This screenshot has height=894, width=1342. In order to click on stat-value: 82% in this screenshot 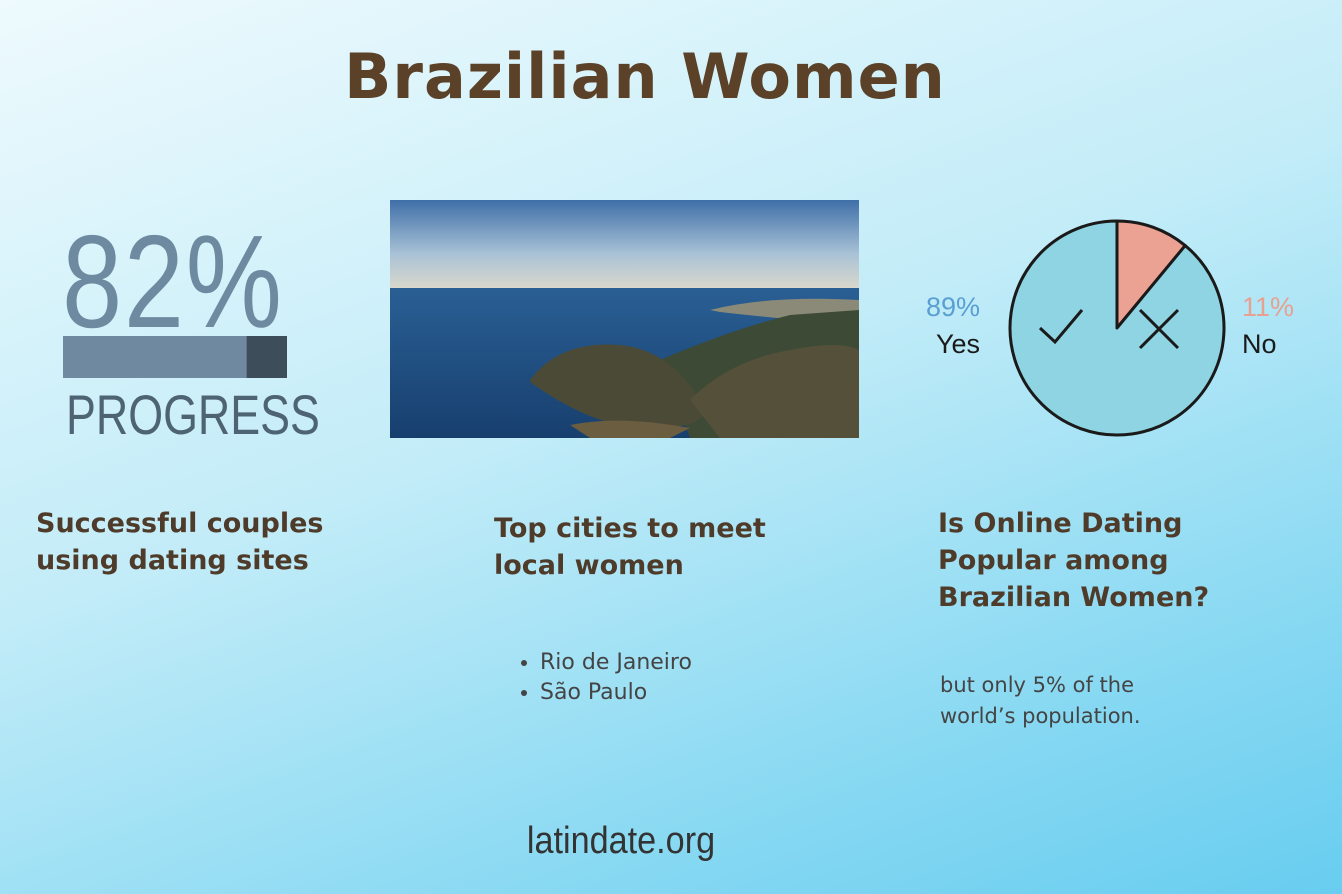, I will do `click(173, 281)`.